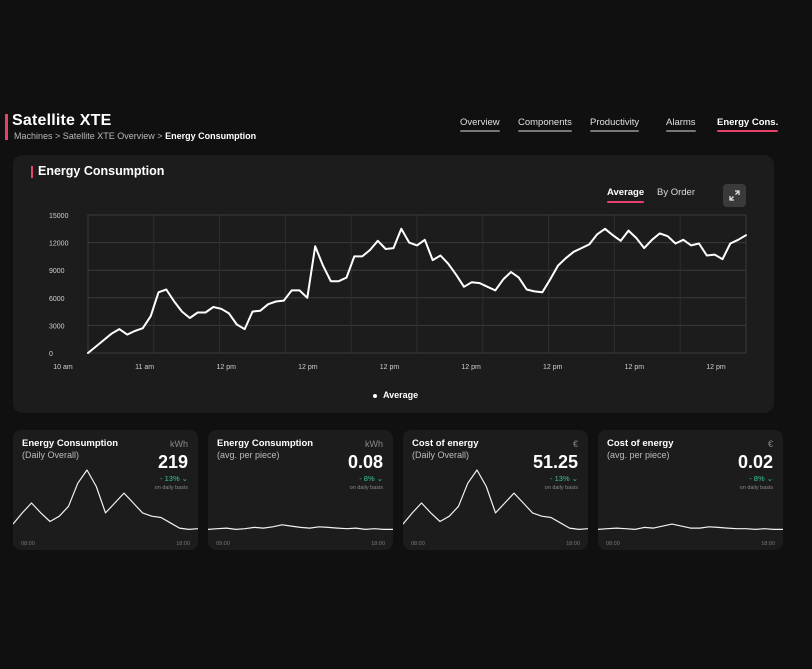  What do you see at coordinates (375, 395) in the screenshot?
I see `legend-dot-icon` at bounding box center [375, 395].